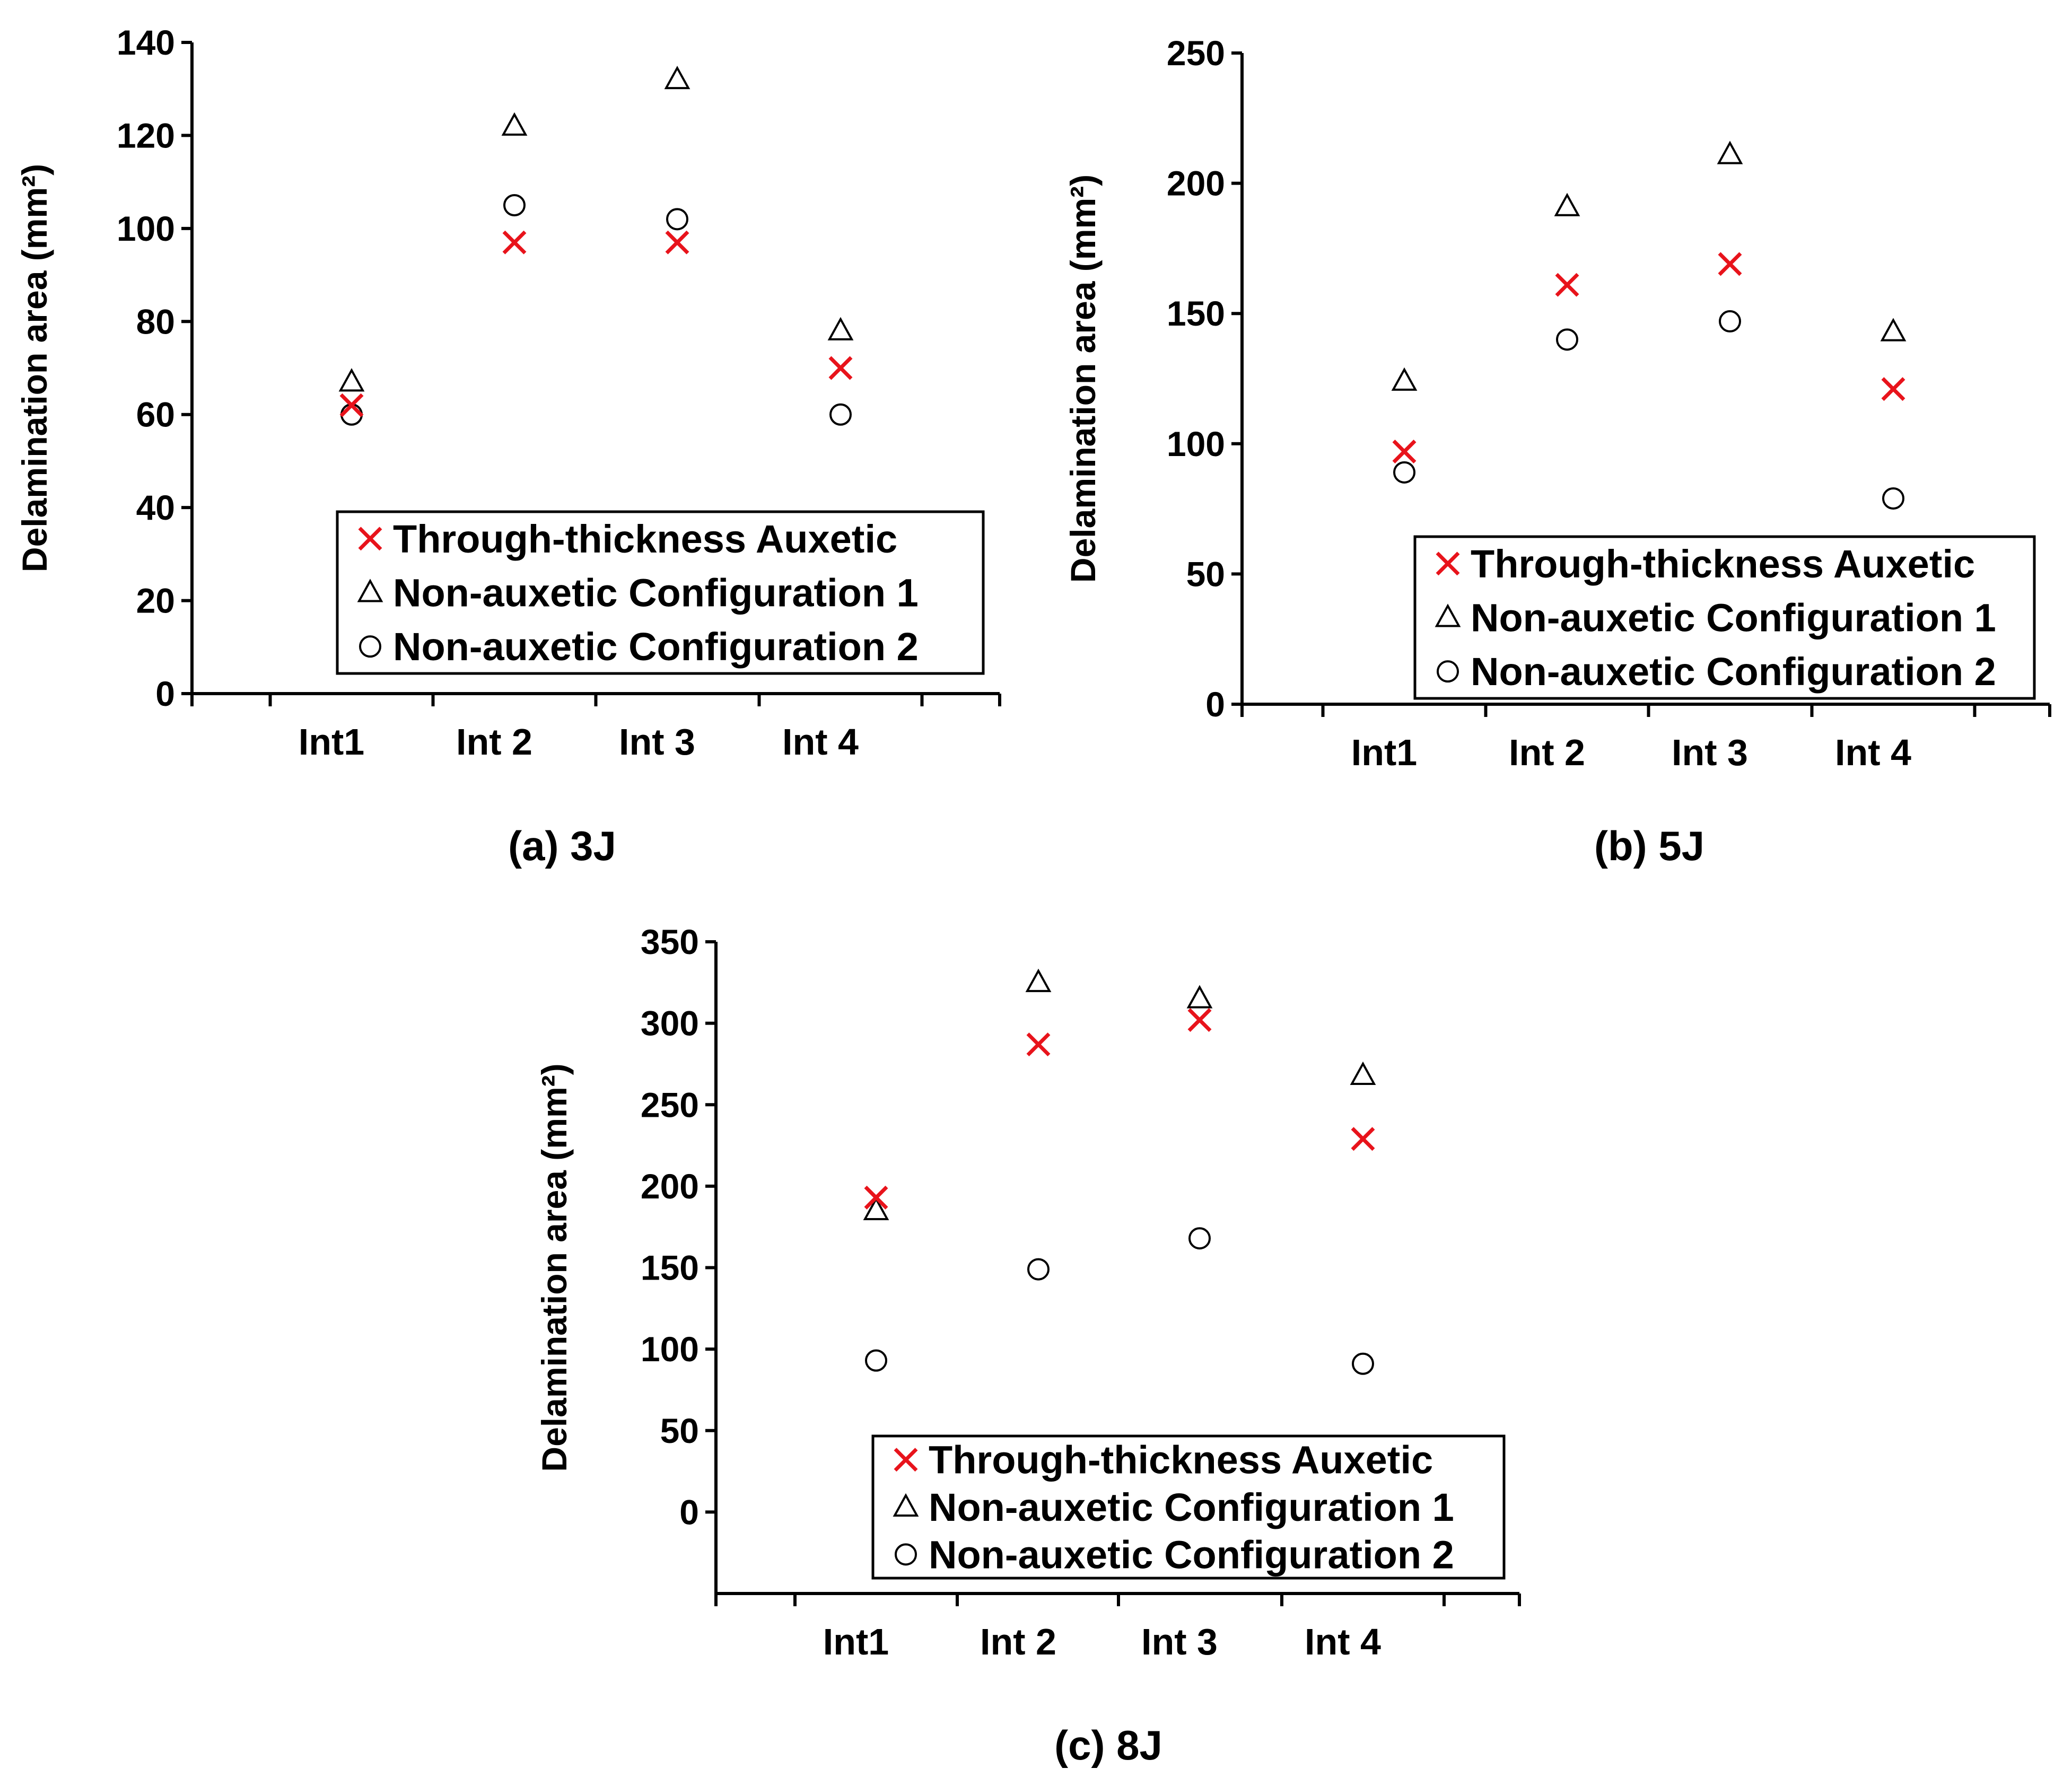 This screenshot has height=1786, width=2072. What do you see at coordinates (670, 941) in the screenshot?
I see `y-tick-label: 350` at bounding box center [670, 941].